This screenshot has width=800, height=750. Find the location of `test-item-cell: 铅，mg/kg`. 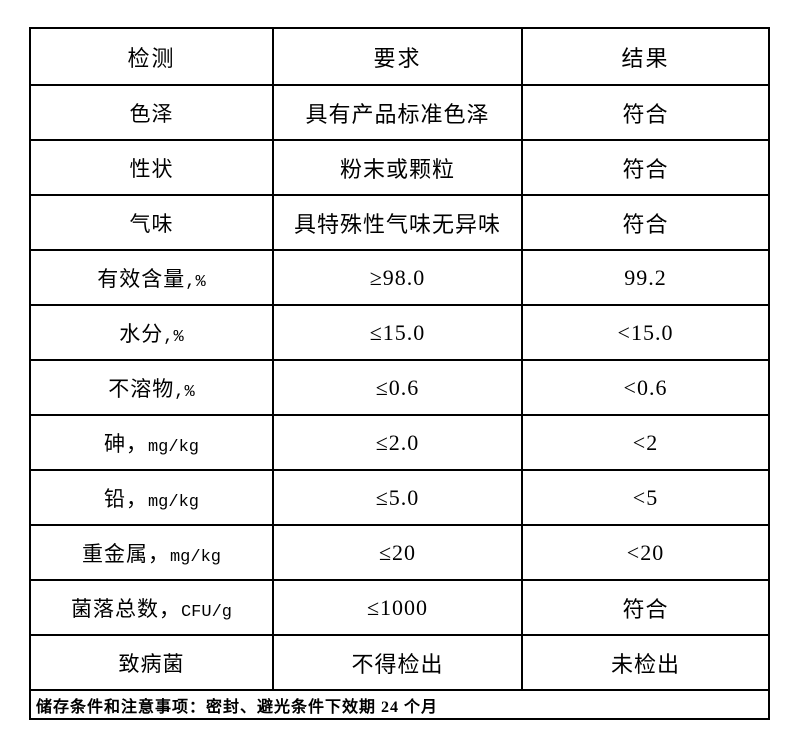

test-item-cell: 铅，mg/kg is located at coordinates (151, 497).